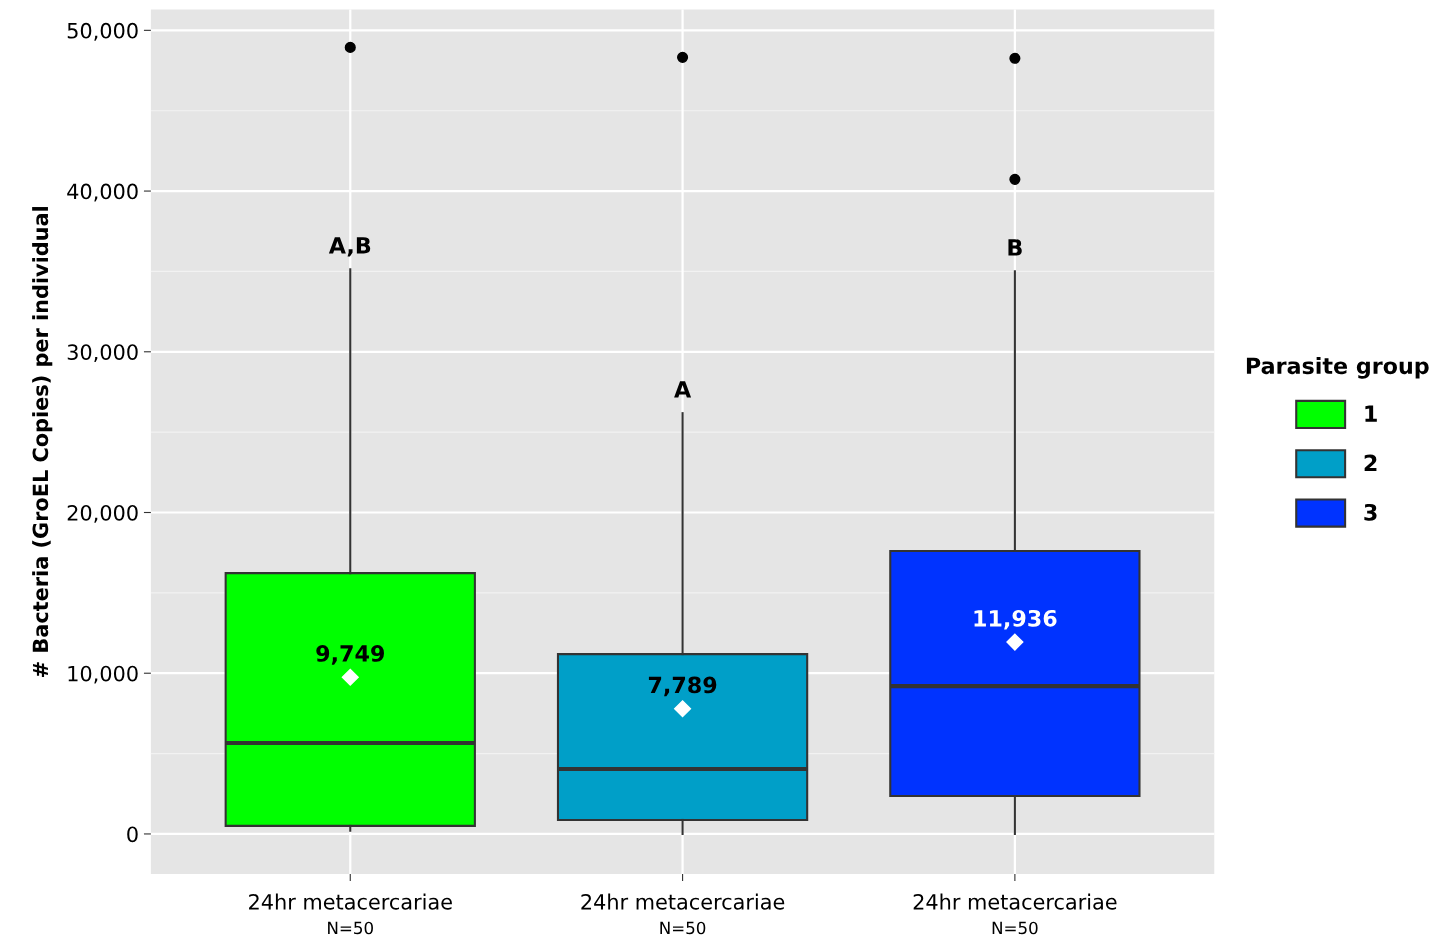 The image size is (1437, 945). I want to click on y-tick-label: 20,000, so click(102, 513).